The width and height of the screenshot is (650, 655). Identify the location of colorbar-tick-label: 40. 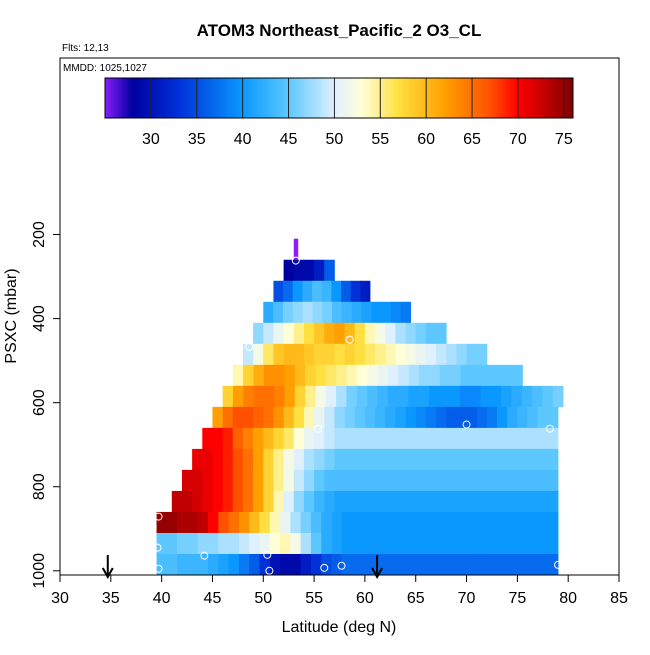
(243, 139).